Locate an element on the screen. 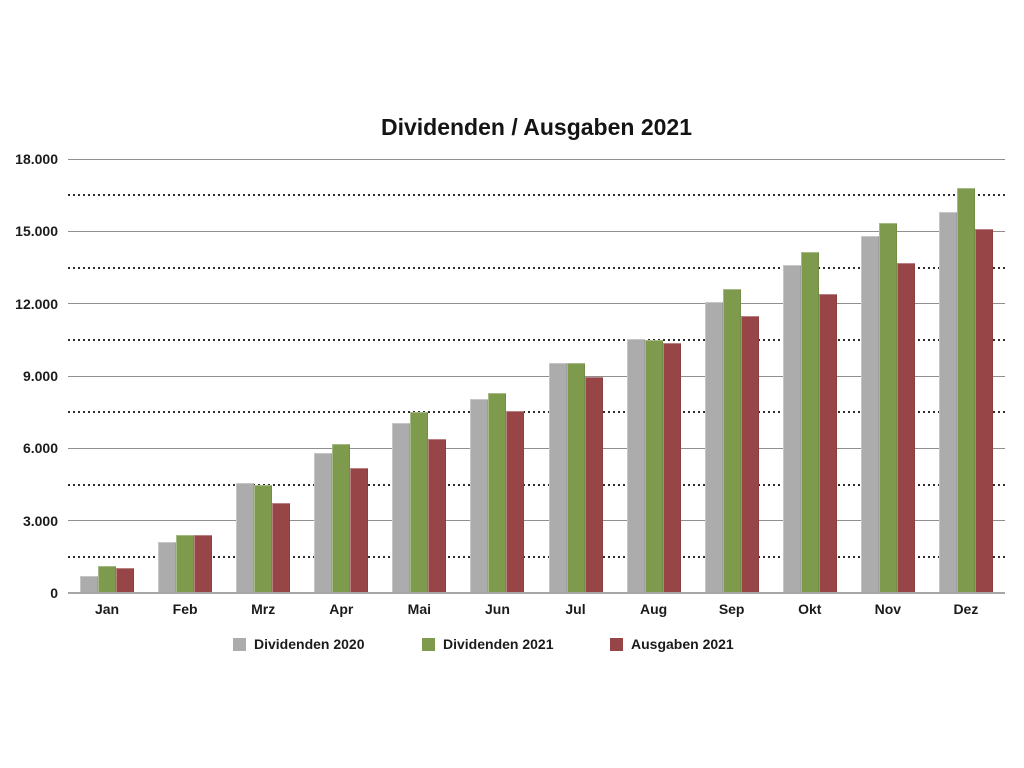 This screenshot has height=768, width=1024. y-tick-label: 18.000 is located at coordinates (36, 159).